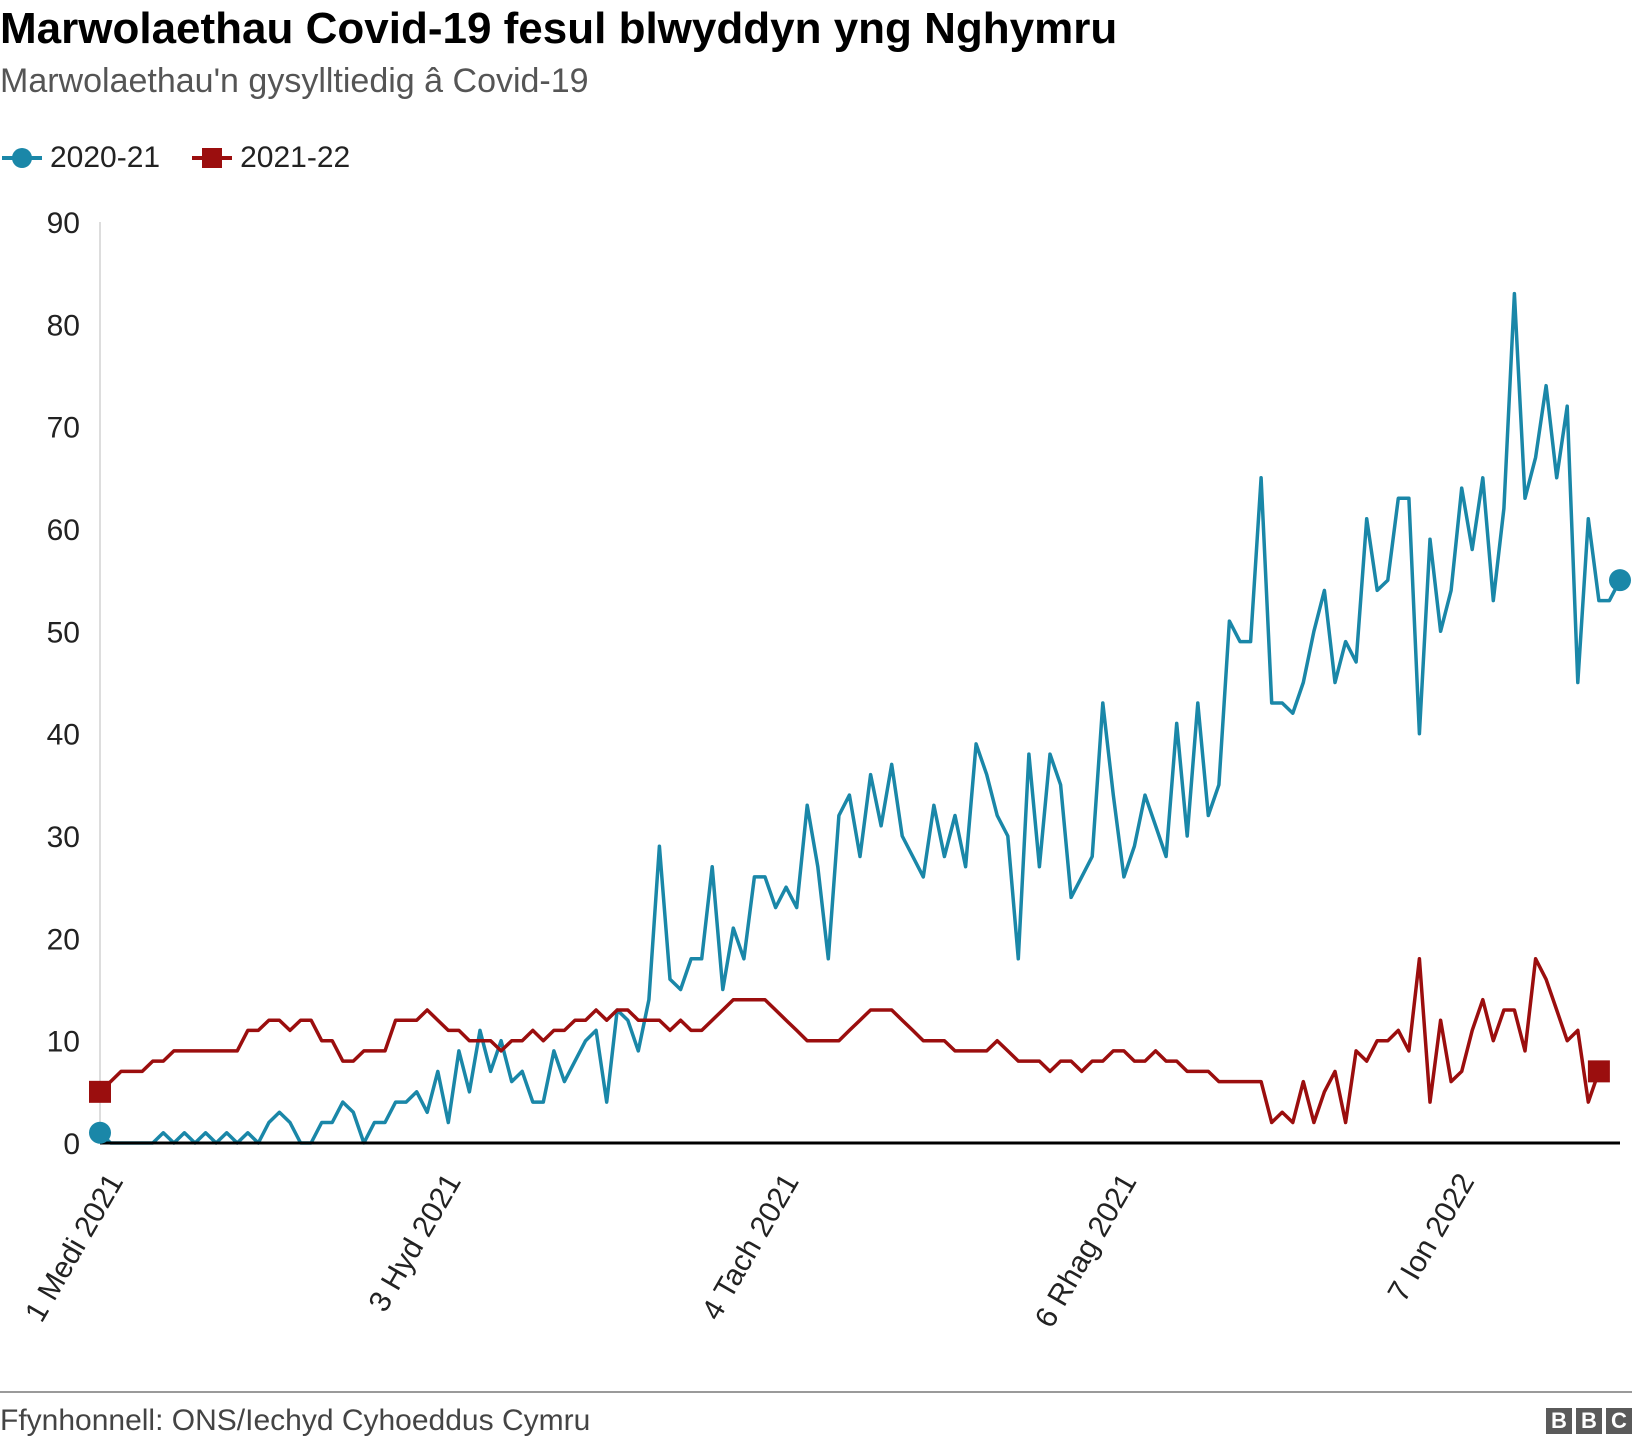  I want to click on source-note: Ffynhonnell: ONS/Iechyd Cyhoeddus Cymru, so click(295, 1420).